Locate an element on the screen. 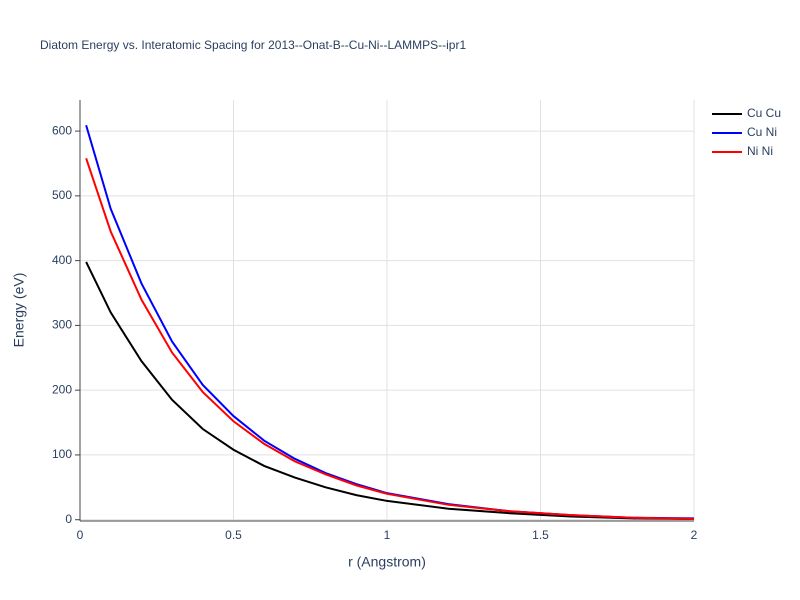  x-tick-label: 1.5 is located at coordinates (540, 535).